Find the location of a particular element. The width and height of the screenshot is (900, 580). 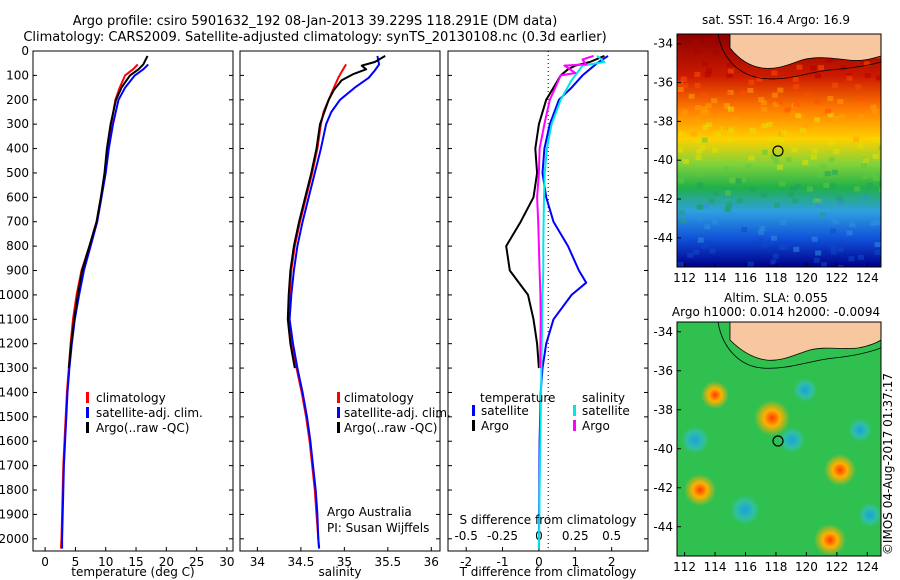

legend-label-climatology: climatology is located at coordinates (131, 398).